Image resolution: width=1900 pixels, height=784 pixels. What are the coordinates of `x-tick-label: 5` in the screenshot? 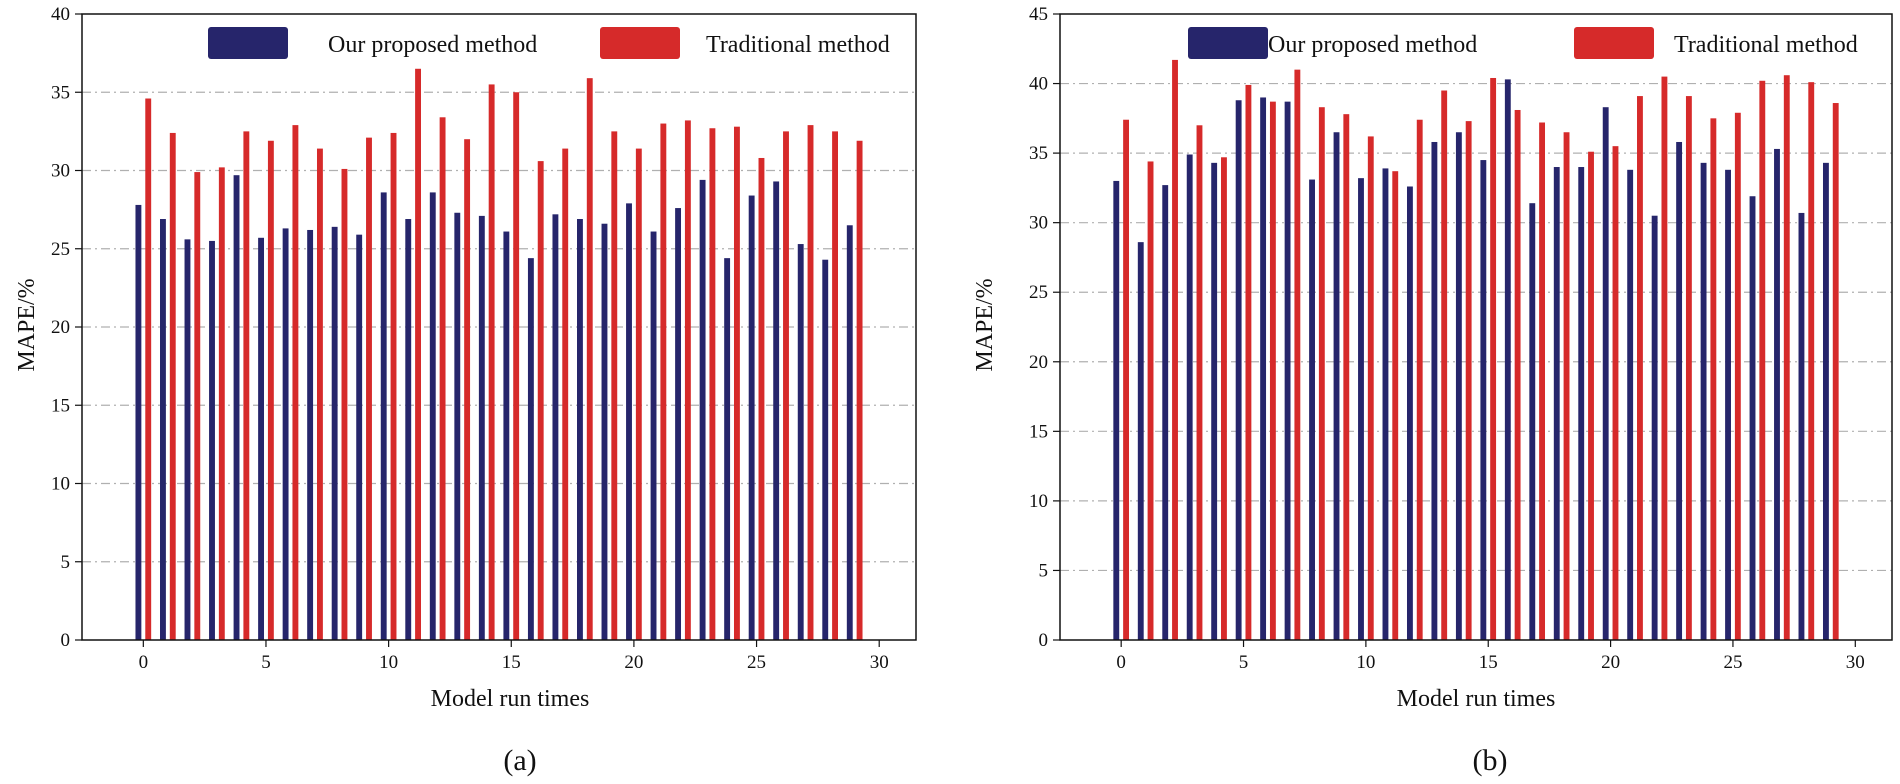 It's located at (266, 662).